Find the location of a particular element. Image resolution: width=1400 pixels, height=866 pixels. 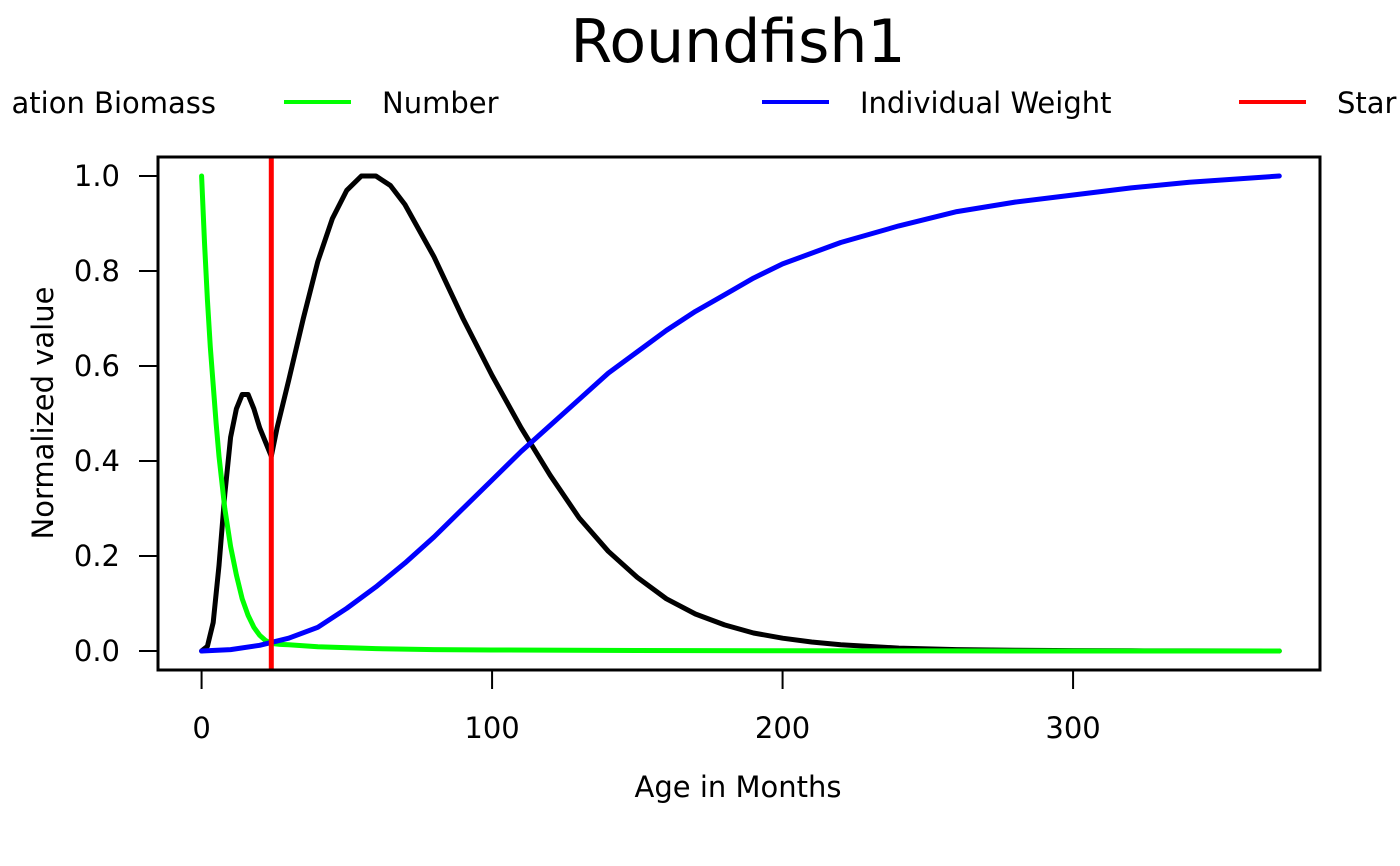

legend-label-individual-weight: Individual Weight is located at coordinates (985, 103).